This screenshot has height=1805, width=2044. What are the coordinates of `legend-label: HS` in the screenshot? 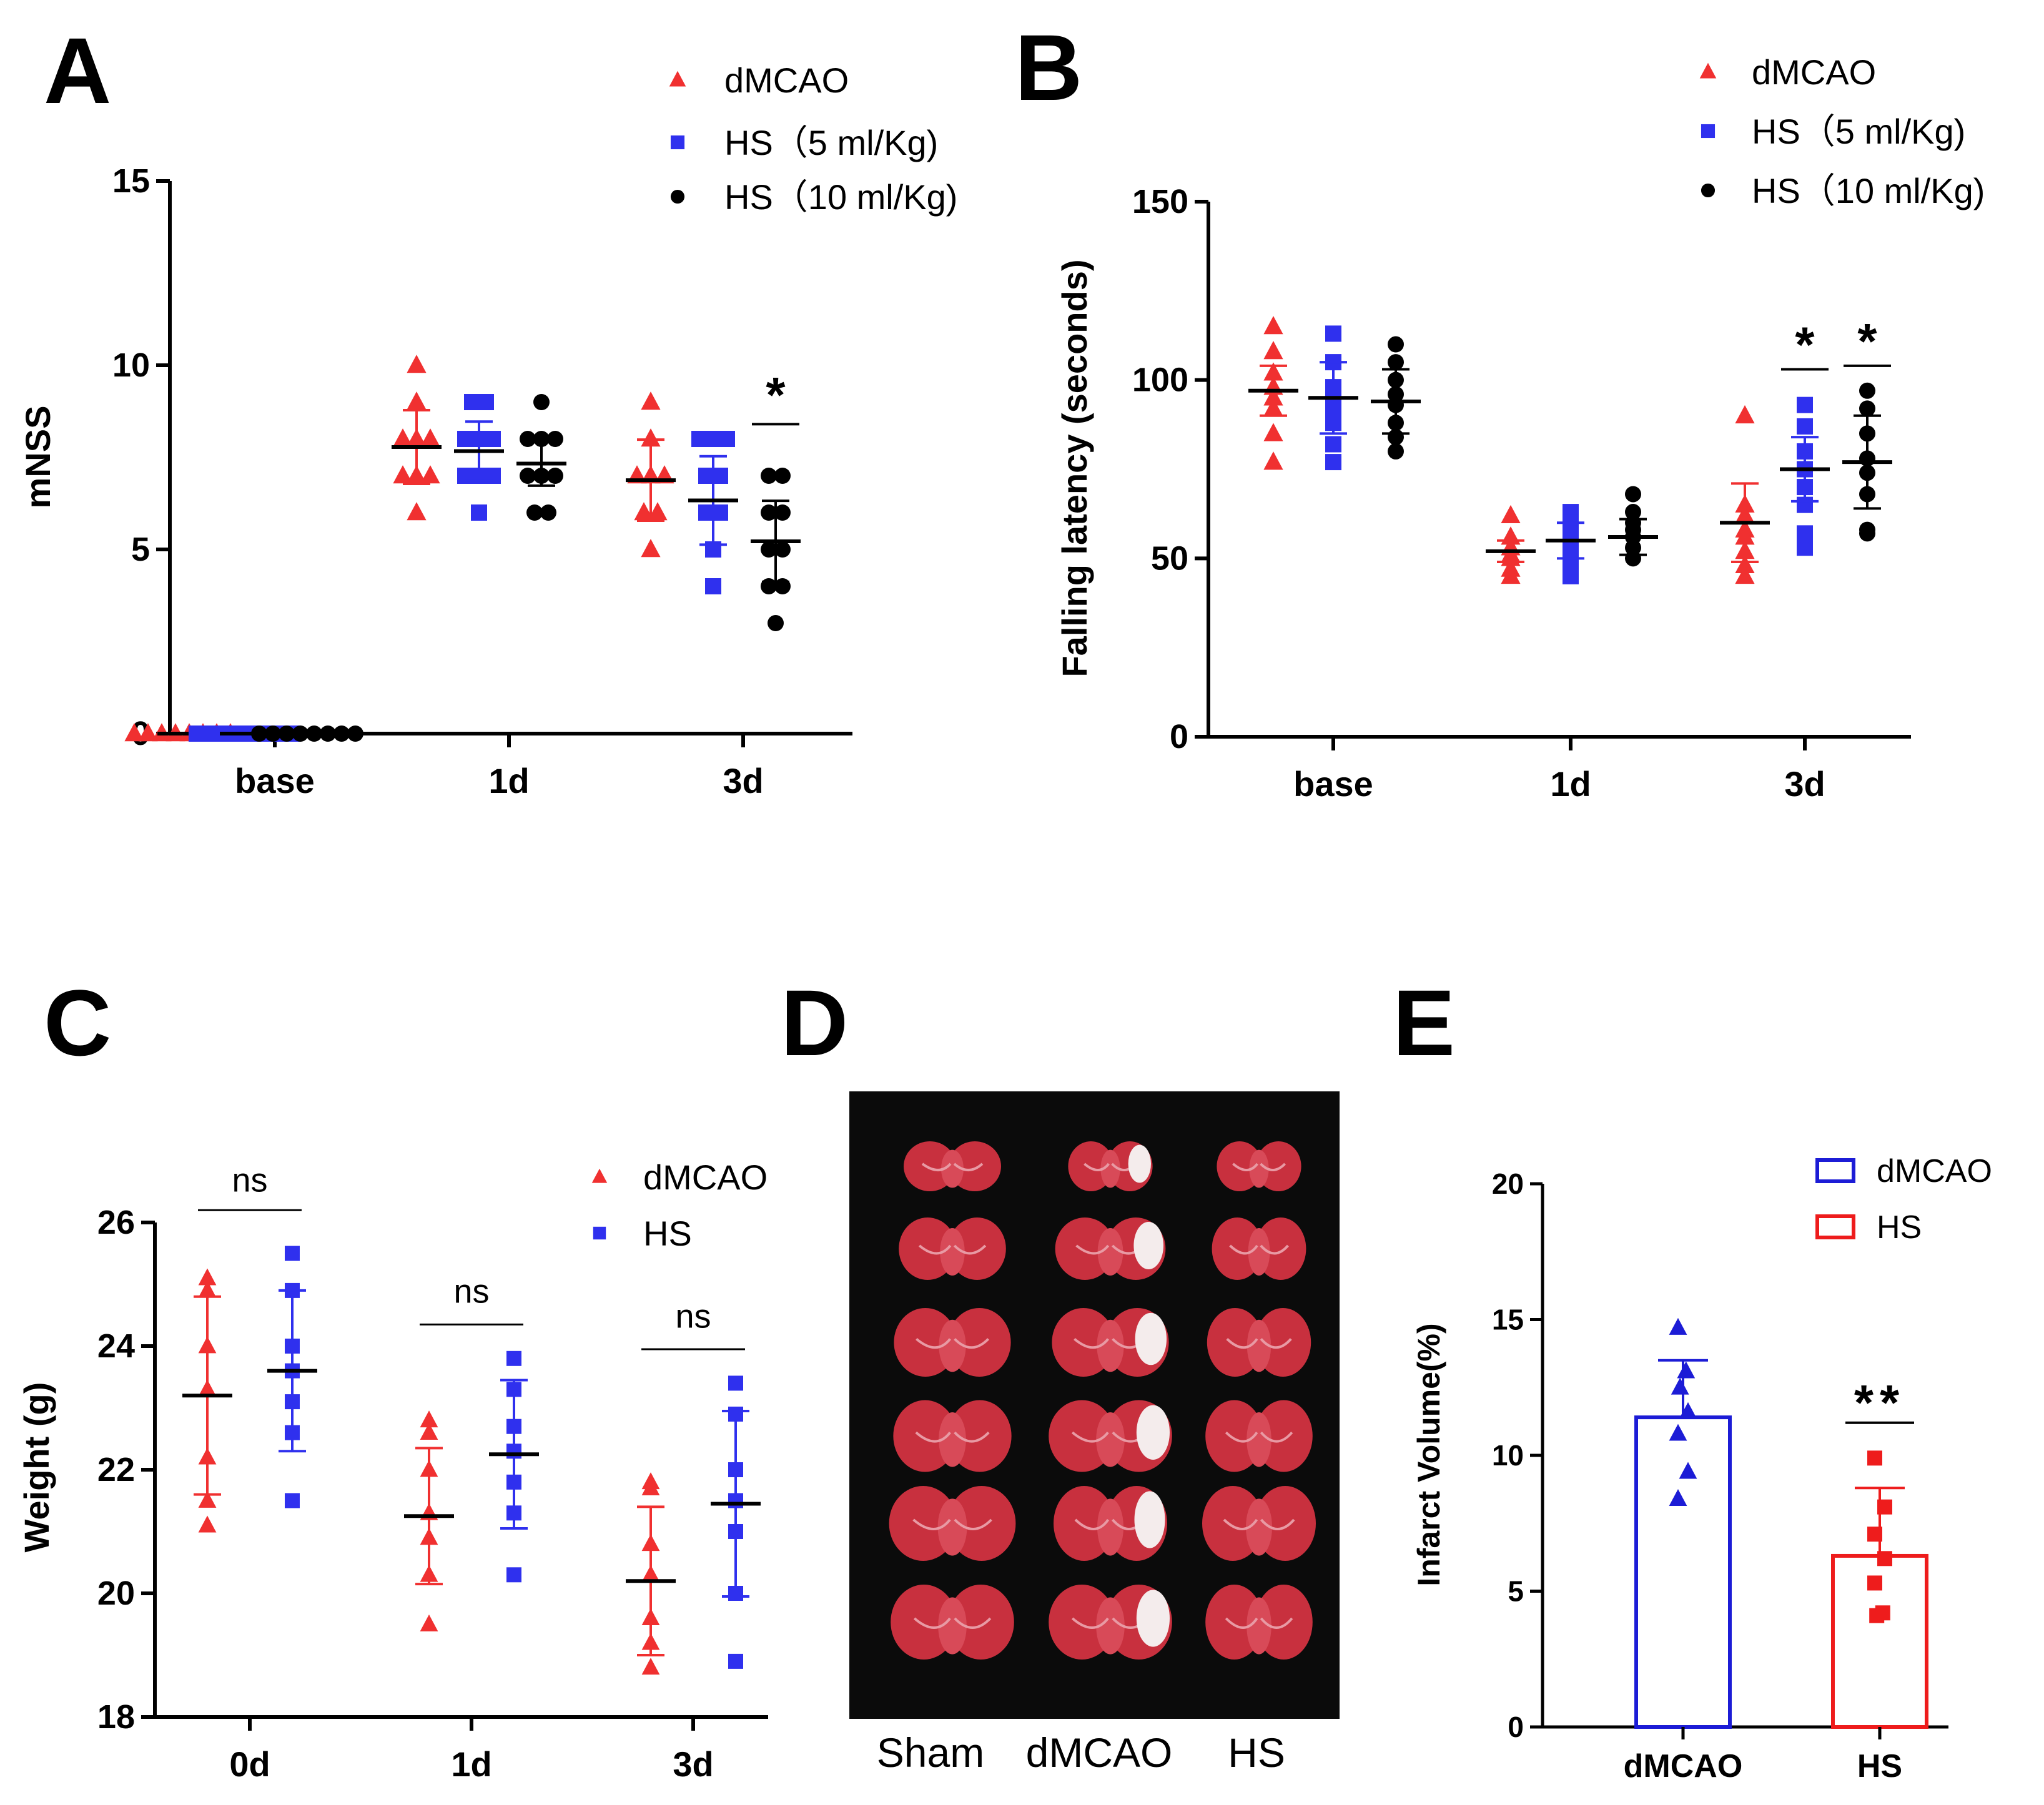 It's located at (1900, 1227).